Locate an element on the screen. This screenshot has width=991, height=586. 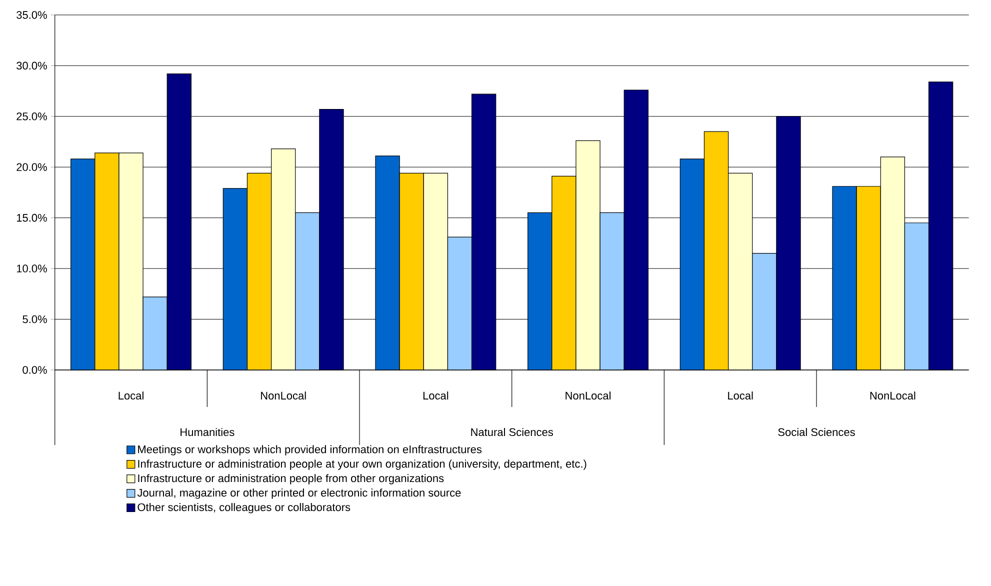
y-tick-label: 20.0% is located at coordinates (31, 167).